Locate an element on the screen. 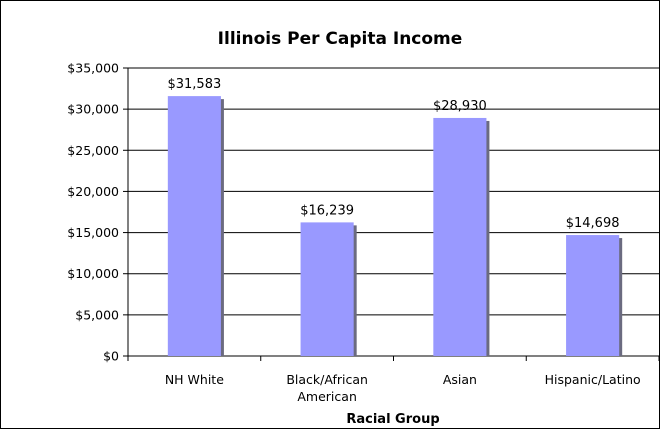 The width and height of the screenshot is (660, 429). y-tick-label: $20,000 is located at coordinates (93, 191).